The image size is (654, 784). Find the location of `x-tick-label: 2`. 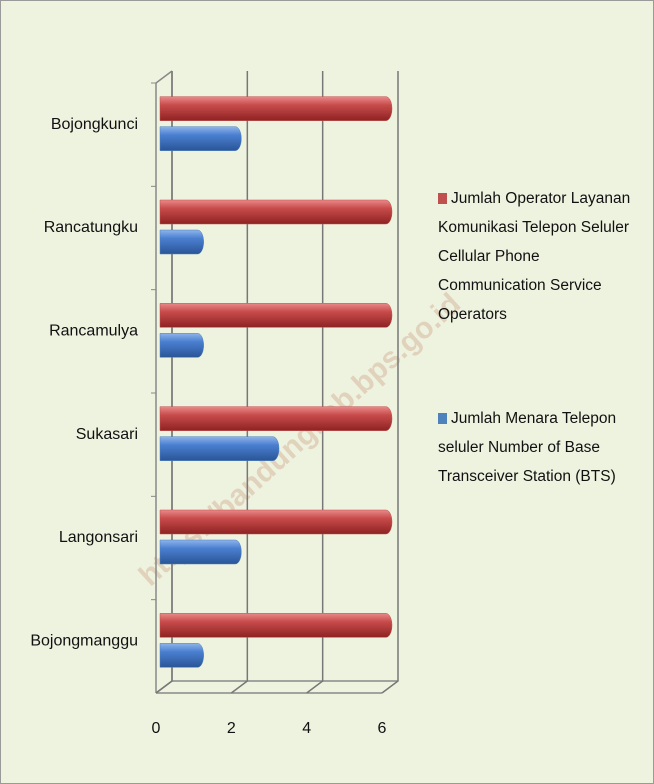

x-tick-label: 2 is located at coordinates (231, 728).